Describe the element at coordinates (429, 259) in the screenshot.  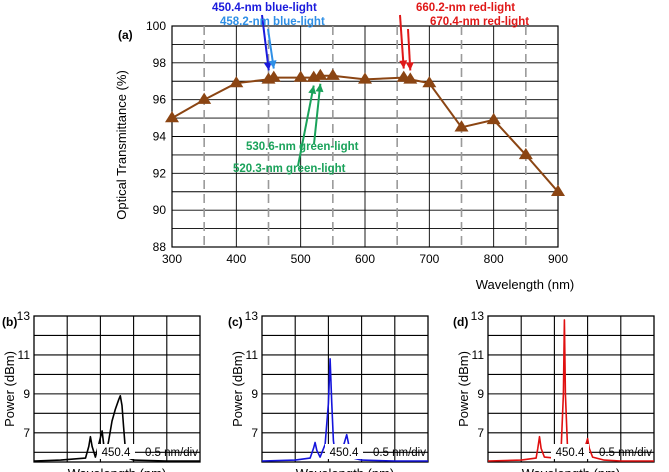
I see `panel-a-xtick-label: 700` at that location.